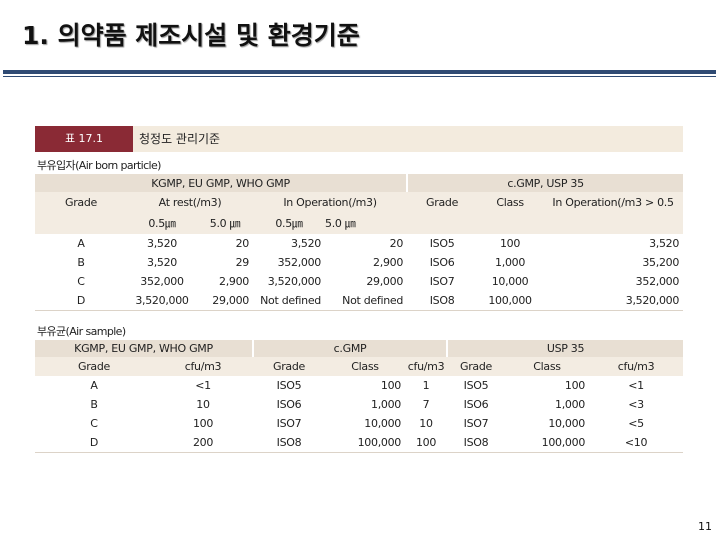 This screenshot has height=540, width=720. What do you see at coordinates (408, 139) in the screenshot?
I see `table-caption: 청정도 관리기준` at bounding box center [408, 139].